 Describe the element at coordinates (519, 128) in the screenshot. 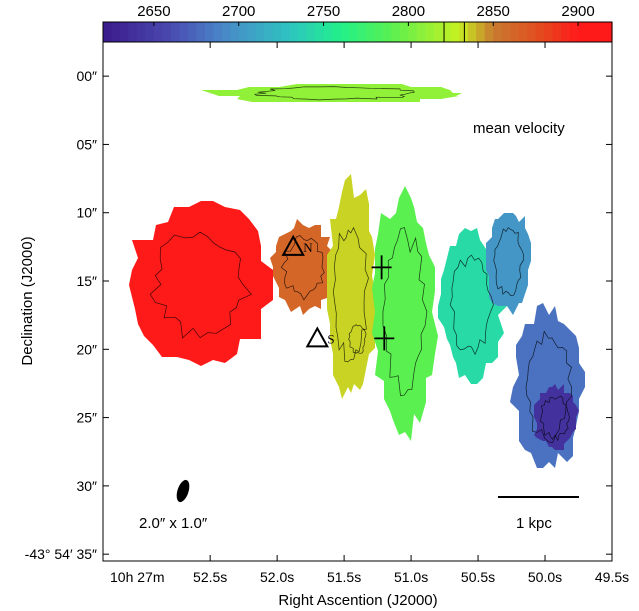

I see `panel-label: mean velocity` at that location.